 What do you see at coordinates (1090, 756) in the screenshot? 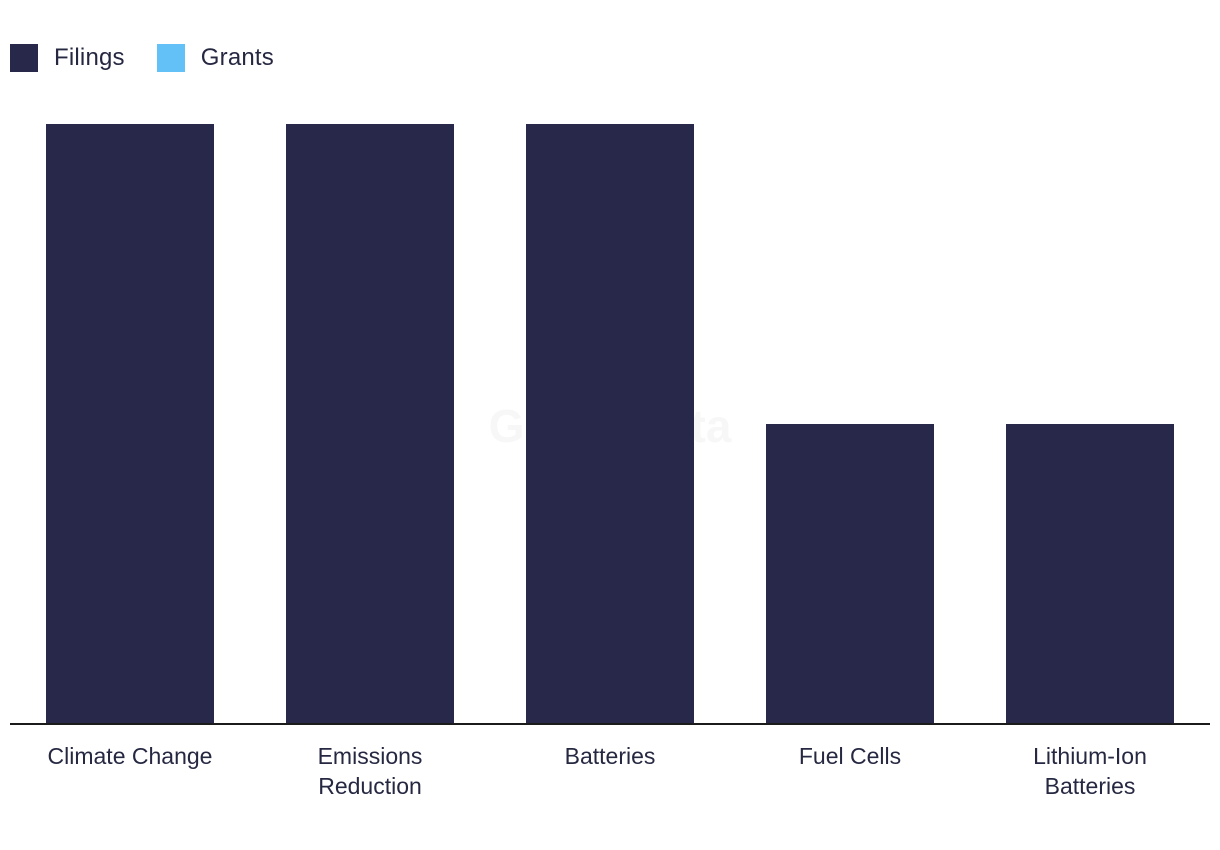
I see `x-tick-label-line: Lithium-Ion` at bounding box center [1090, 756].